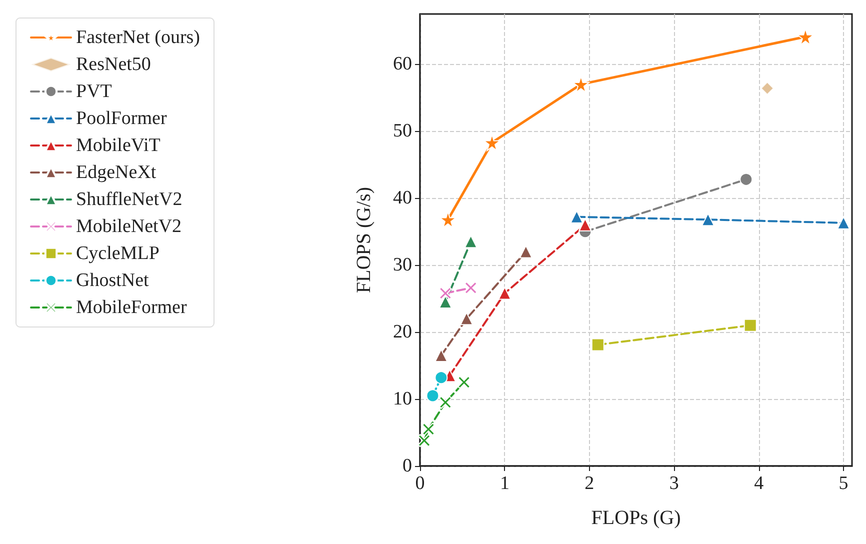  Describe the element at coordinates (113, 280) in the screenshot. I see `legend-label: GhostNet` at that location.